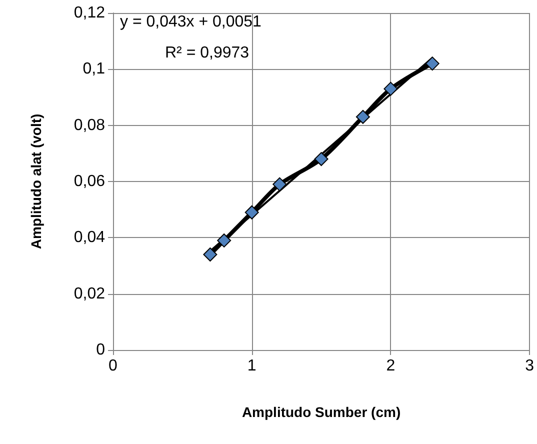 The height and width of the screenshot is (444, 537). What do you see at coordinates (207, 53) in the screenshot?
I see `annotation: R² = 0,9973` at bounding box center [207, 53].